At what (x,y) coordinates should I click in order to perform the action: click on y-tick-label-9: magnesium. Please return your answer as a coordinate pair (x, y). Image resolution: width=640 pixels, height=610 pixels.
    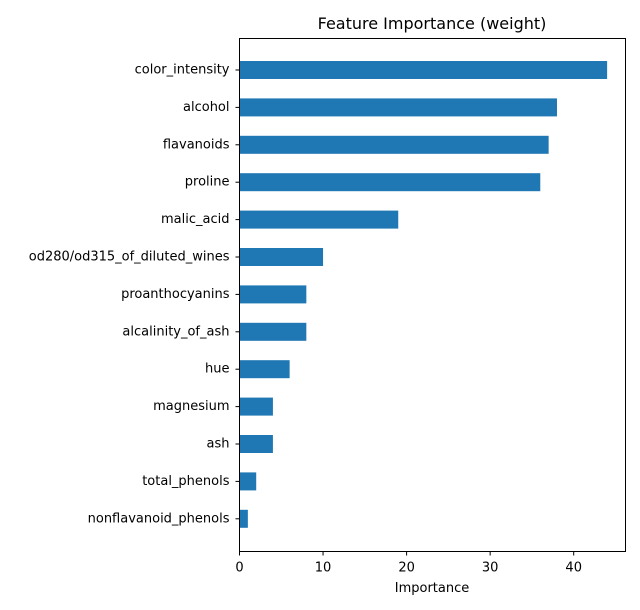
    Looking at the image, I should click on (191, 406).